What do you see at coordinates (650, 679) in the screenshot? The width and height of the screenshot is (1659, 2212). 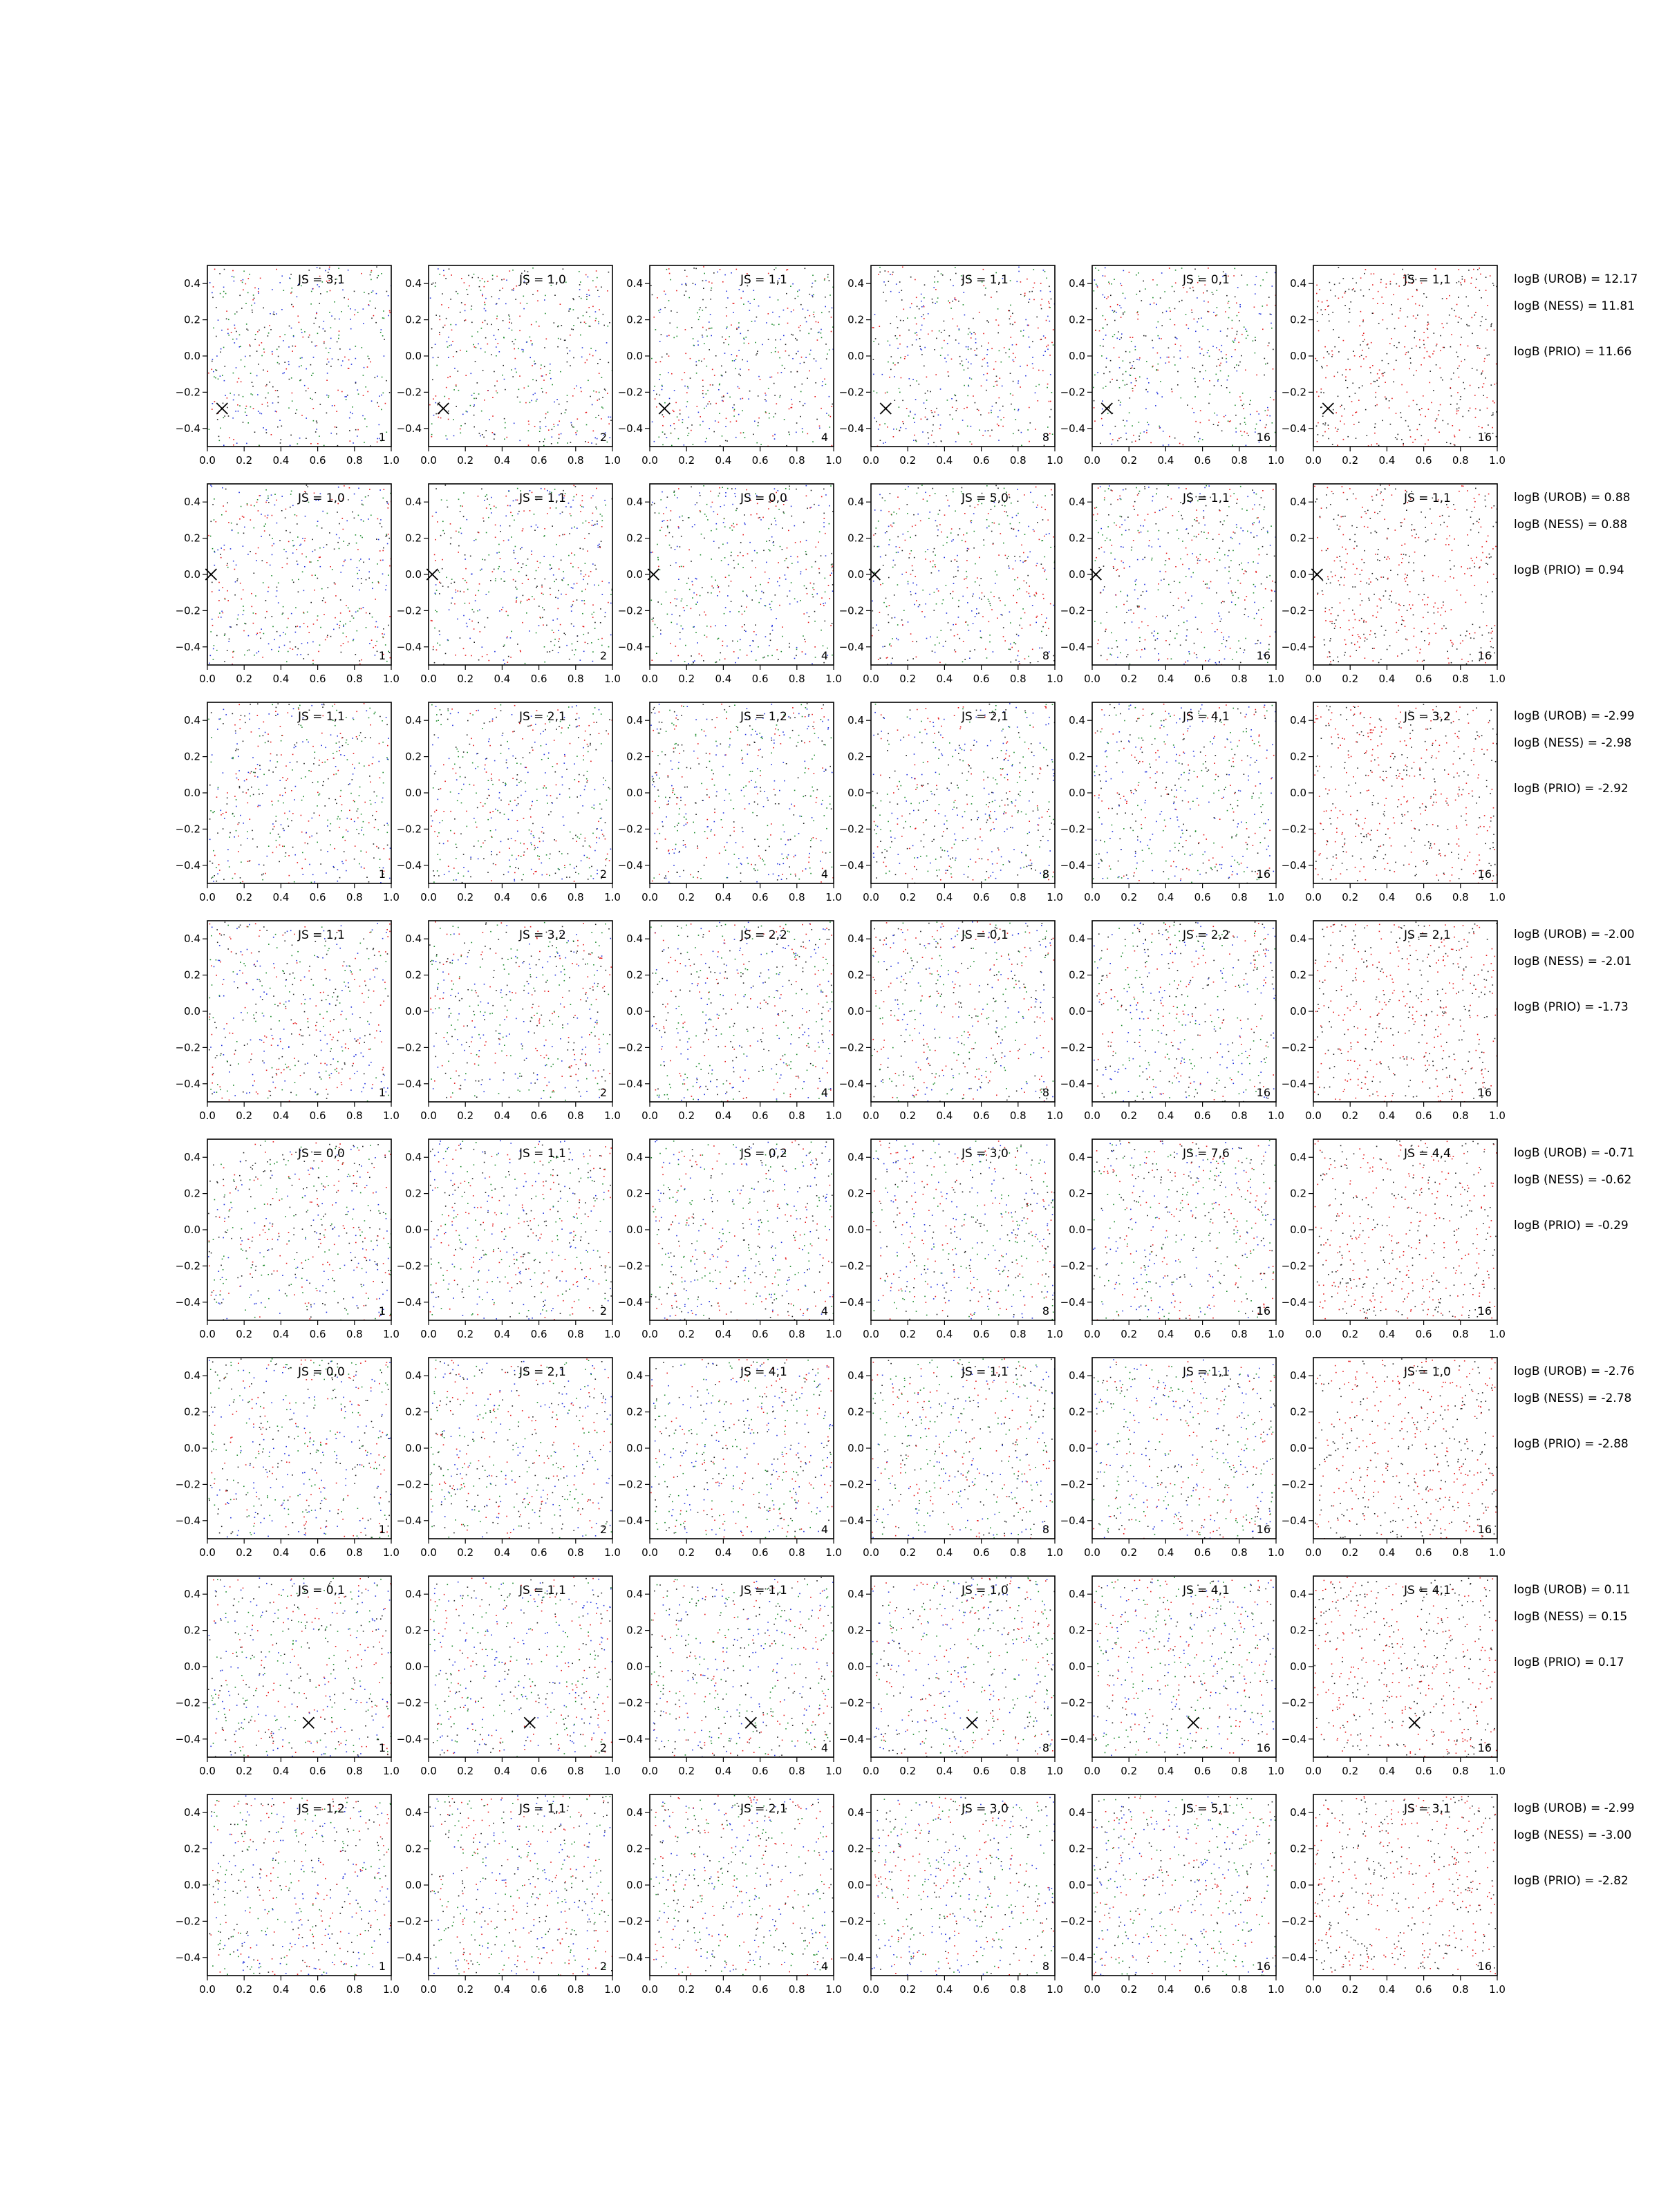 I see `x-tick-label: 0.0` at bounding box center [650, 679].